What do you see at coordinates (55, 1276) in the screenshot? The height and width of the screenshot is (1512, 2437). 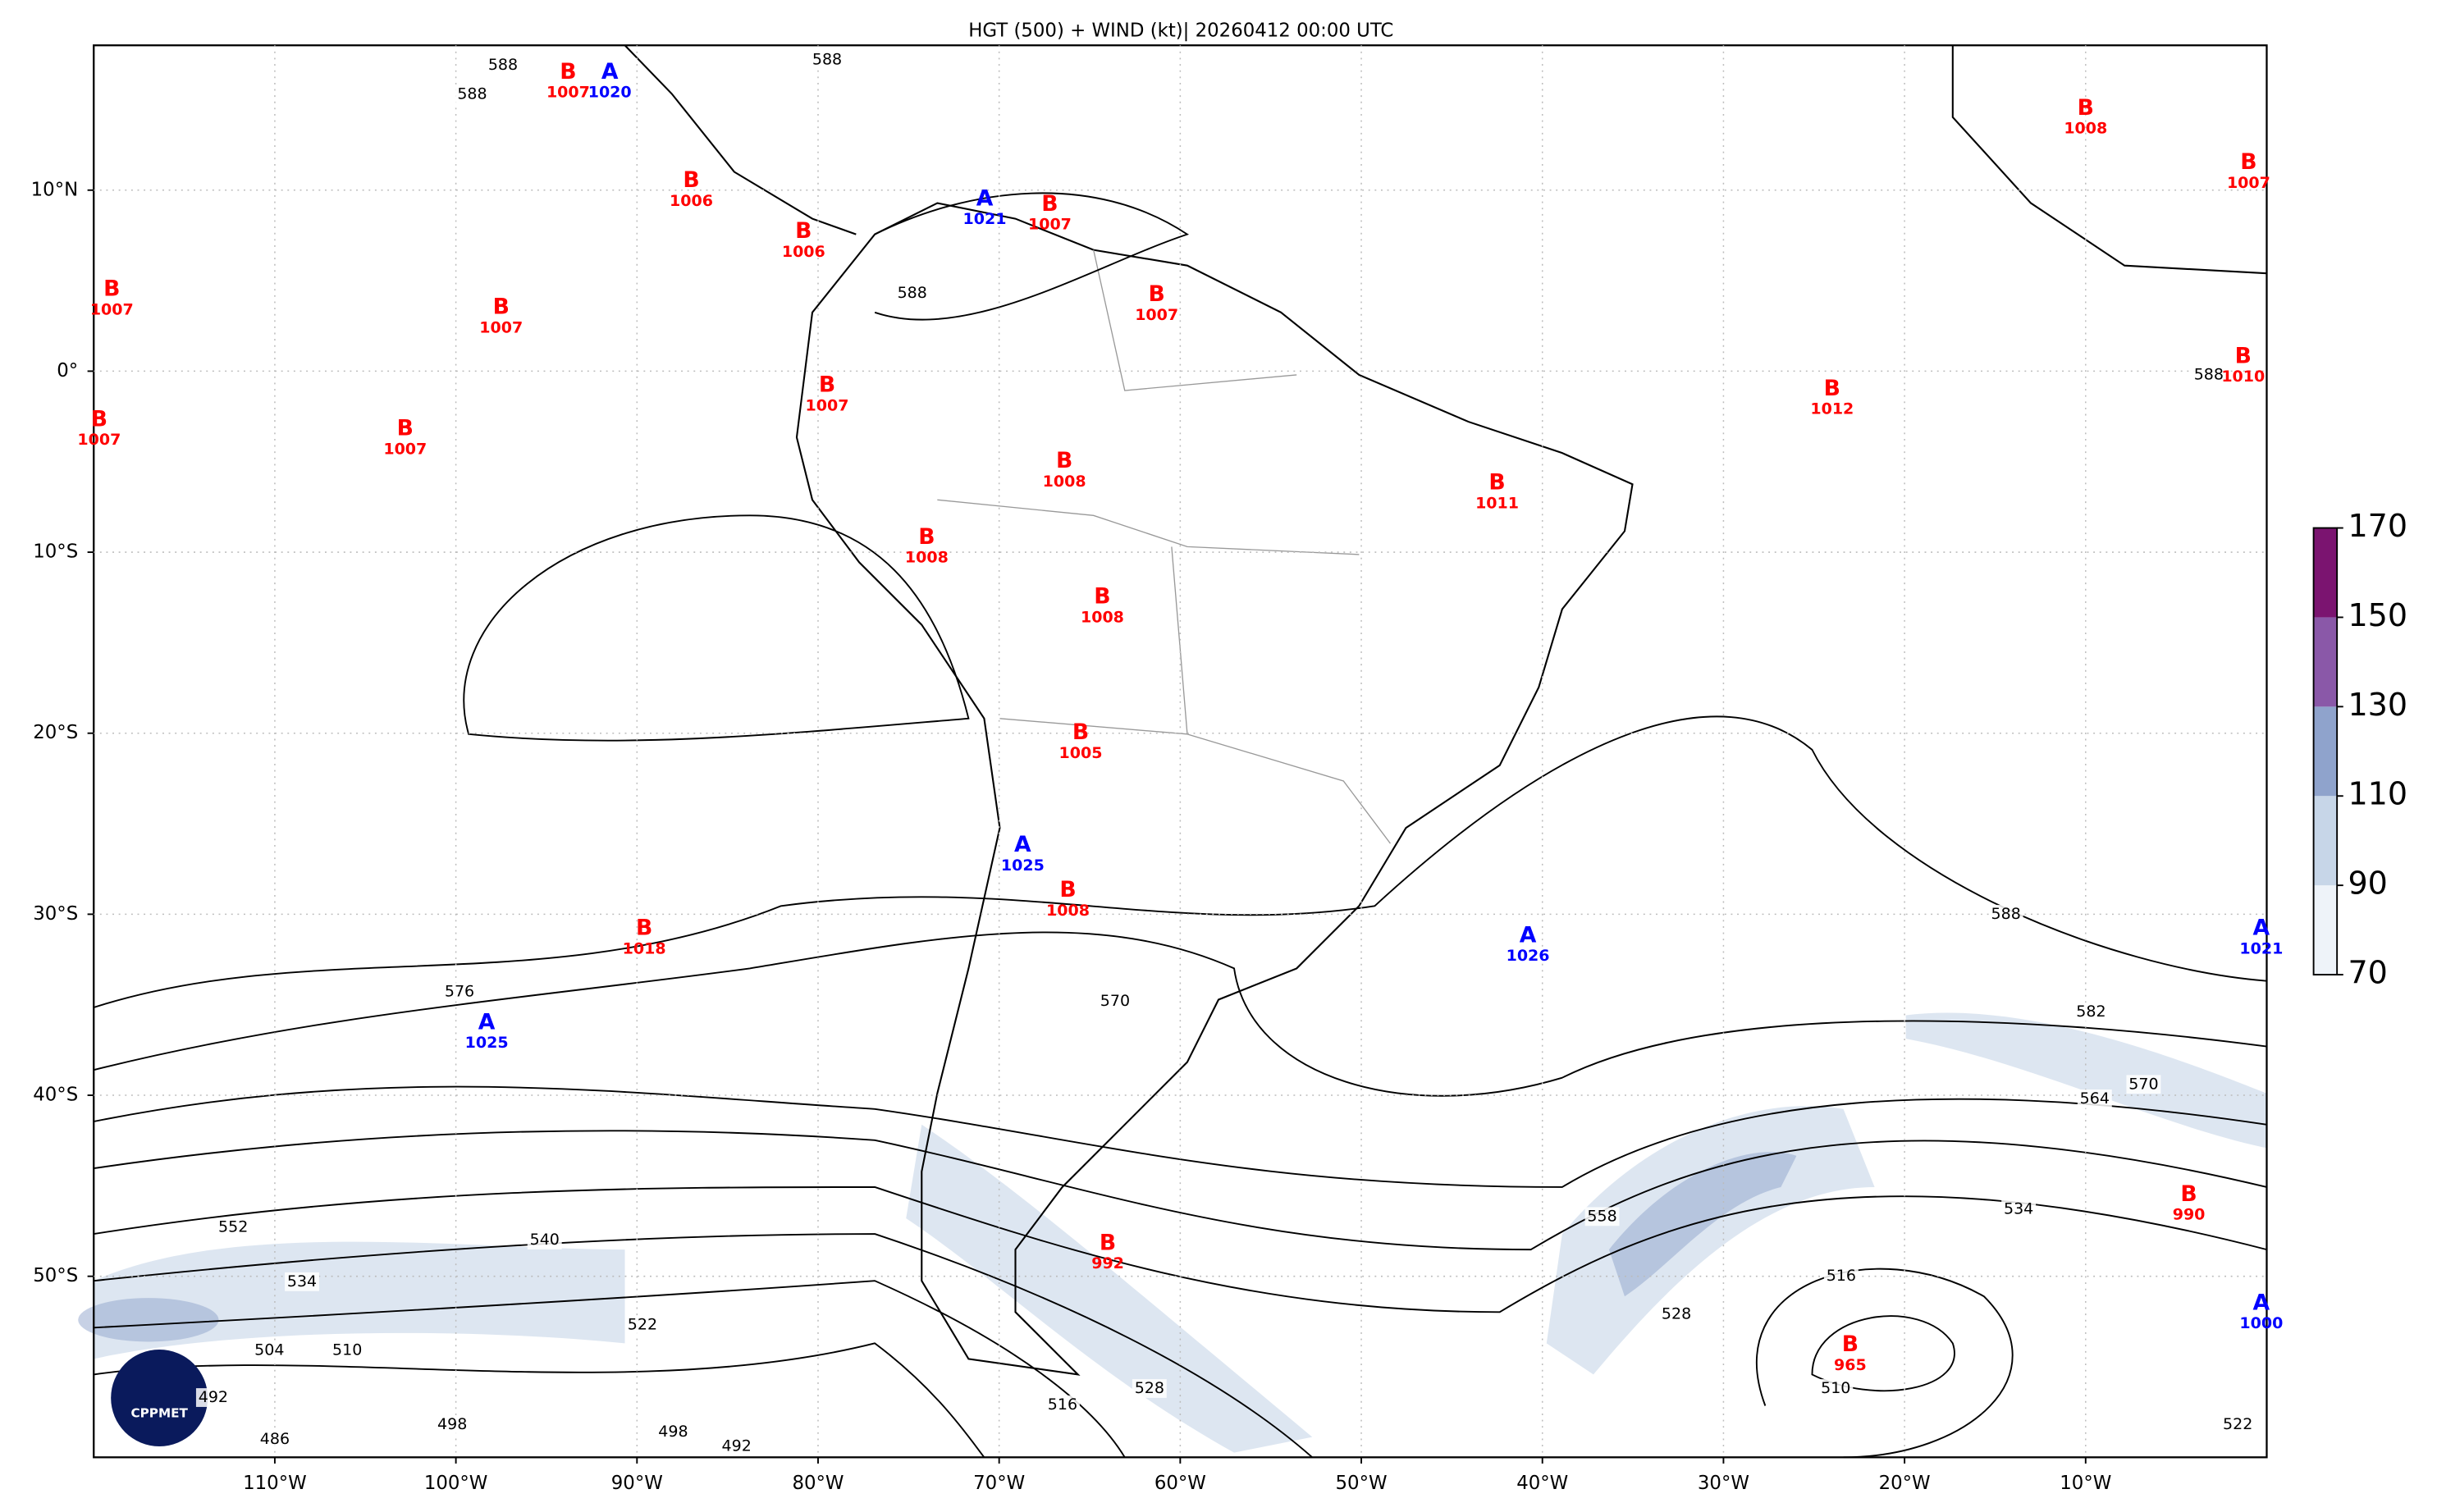 I see `y-tick-label: 50°S` at bounding box center [55, 1276].